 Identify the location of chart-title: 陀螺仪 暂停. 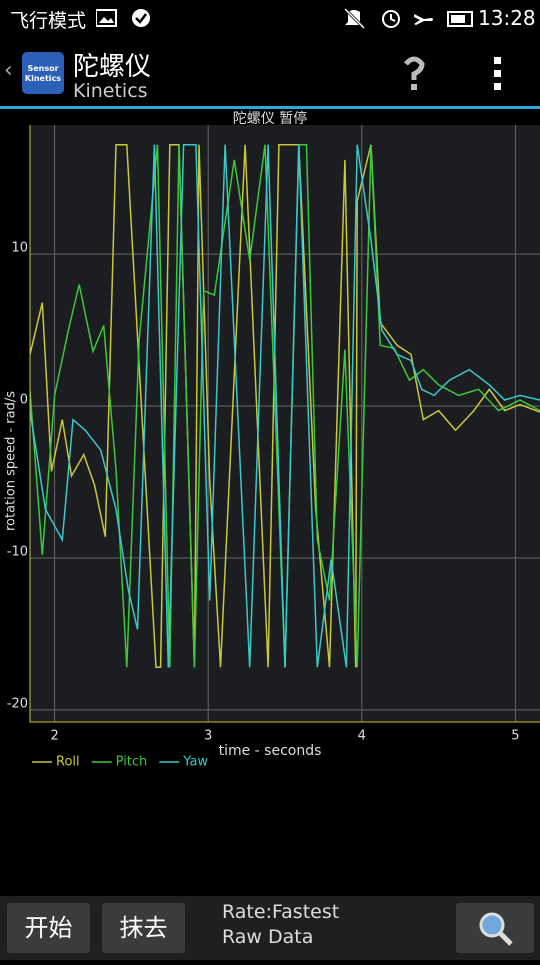
(270, 118).